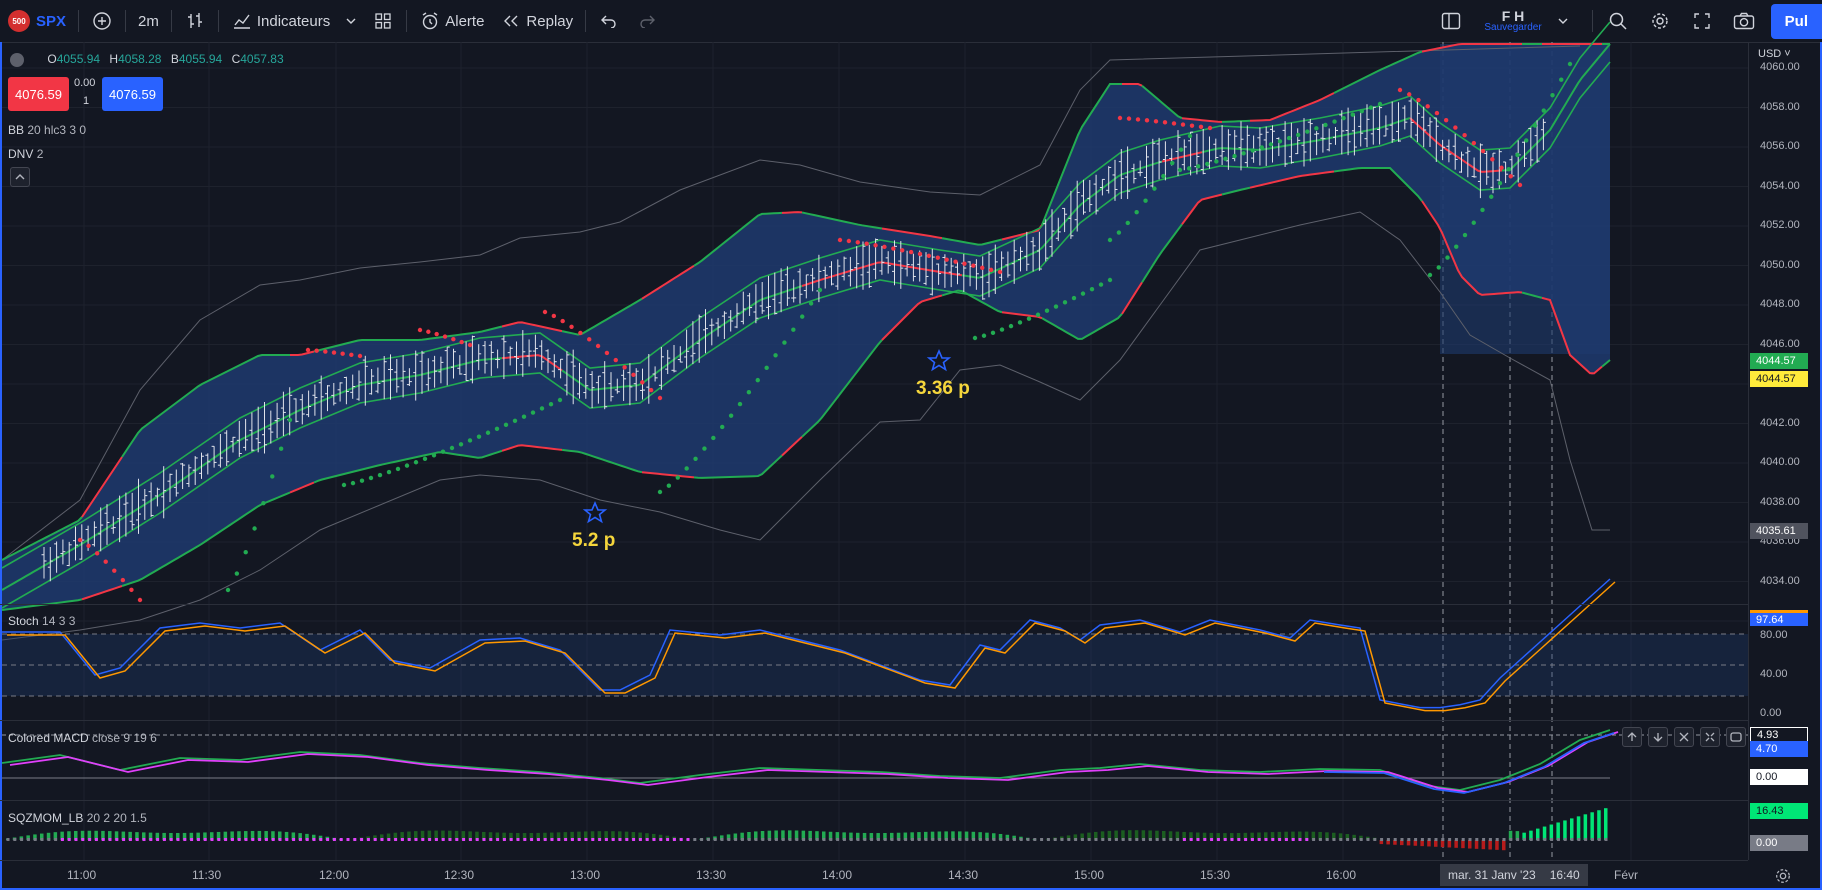 The image size is (1822, 890). I want to click on annotation-label: 5.2 p, so click(594, 540).